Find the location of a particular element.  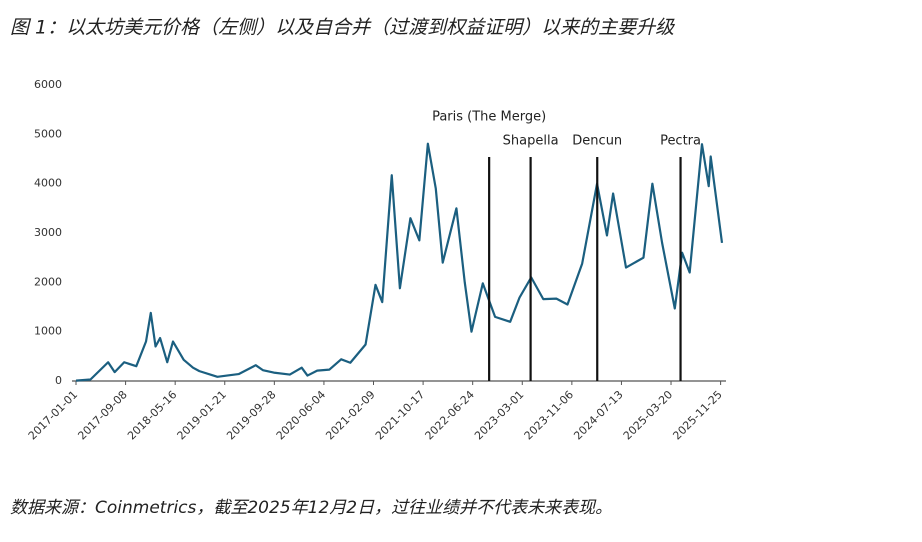

y-tick-label: 6000 is located at coordinates (48, 84).